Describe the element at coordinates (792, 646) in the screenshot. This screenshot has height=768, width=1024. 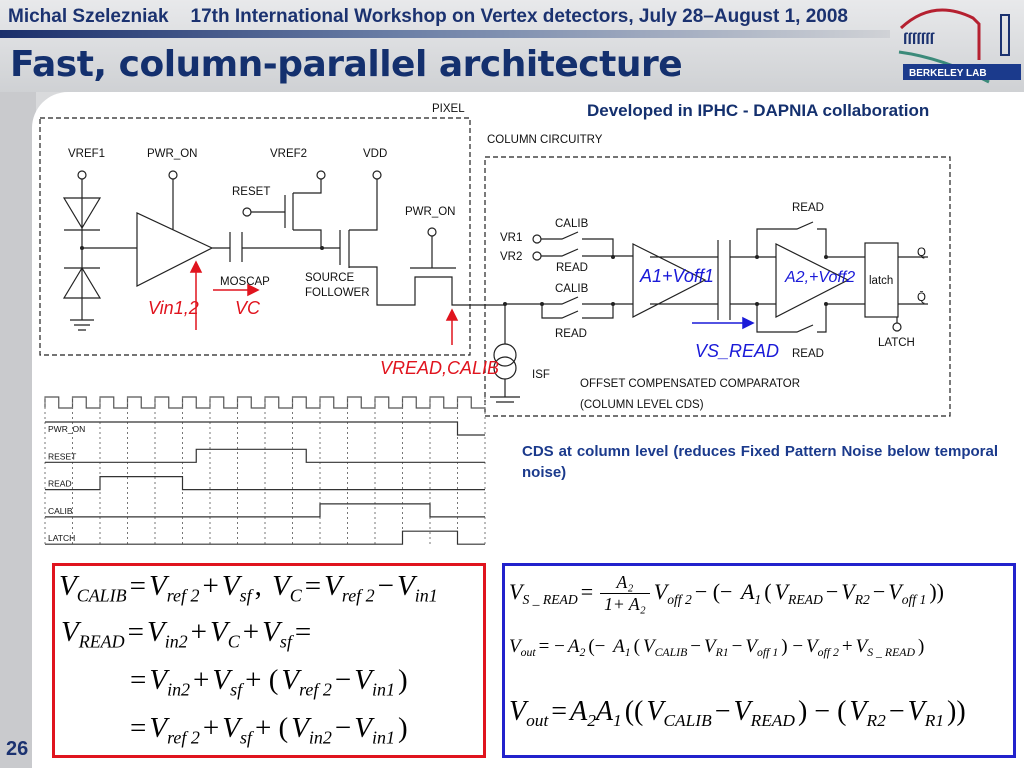
I see `operator: ) −` at that location.